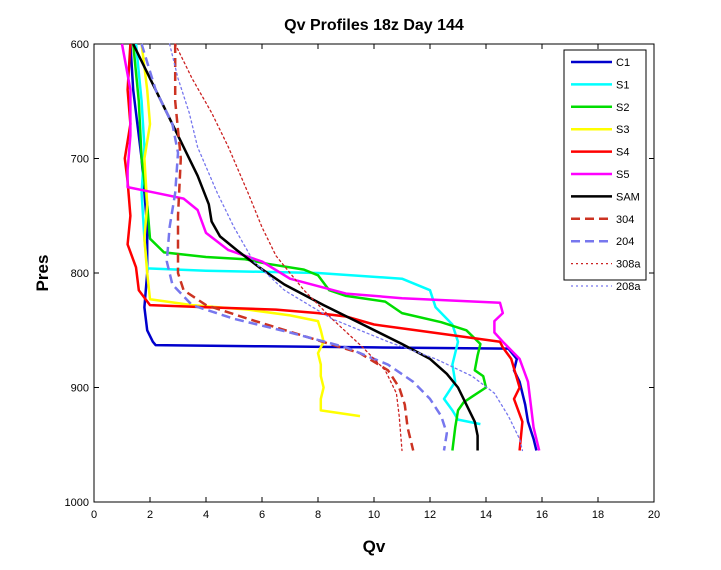 Image resolution: width=721 pixels, height=570 pixels. I want to click on y-tick-label: 900, so click(80, 389).